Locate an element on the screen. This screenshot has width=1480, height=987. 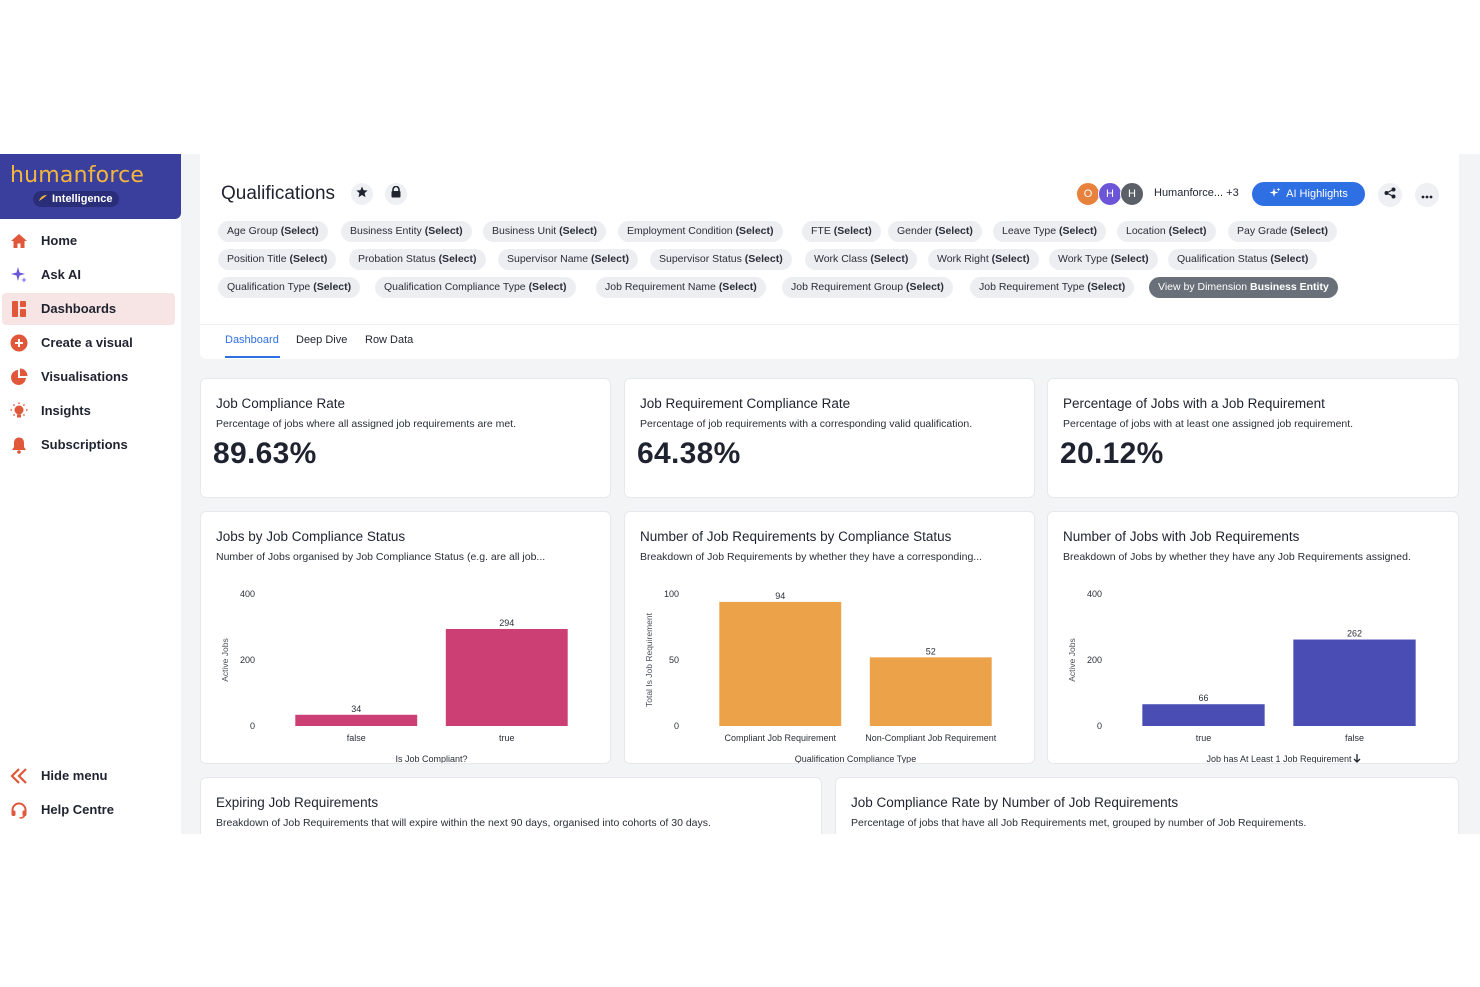
view-by-dimension-chip: View by Dimension Business Entity is located at coordinates (1243, 287).